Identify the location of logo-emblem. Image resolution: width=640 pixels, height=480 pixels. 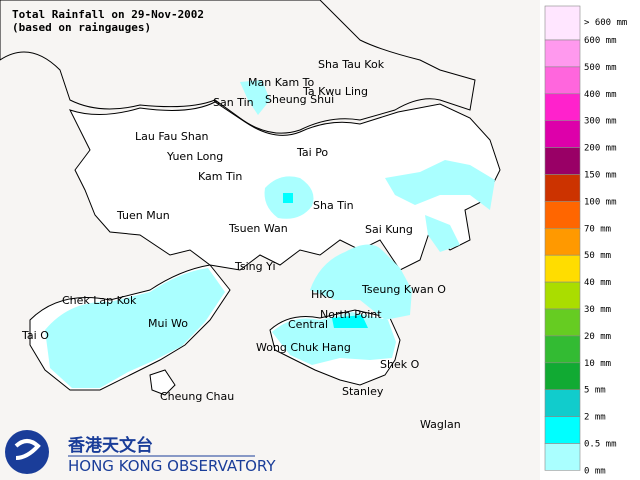
(27, 452).